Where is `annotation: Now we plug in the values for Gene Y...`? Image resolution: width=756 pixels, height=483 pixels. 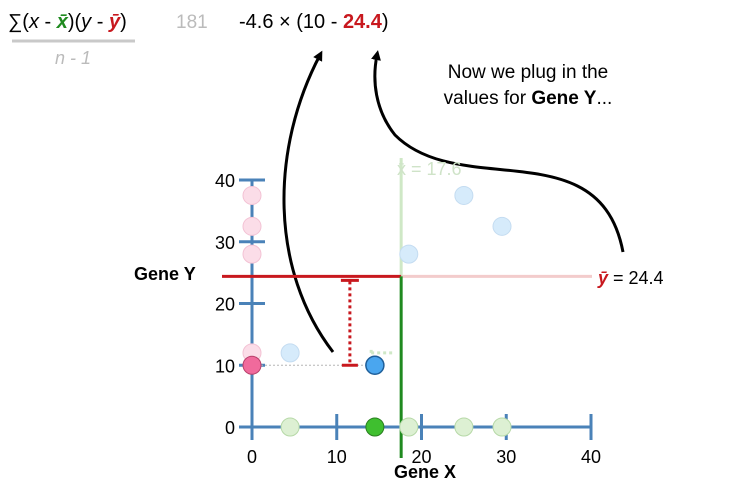 annotation: Now we plug in the values for Gene Y... is located at coordinates (528, 85).